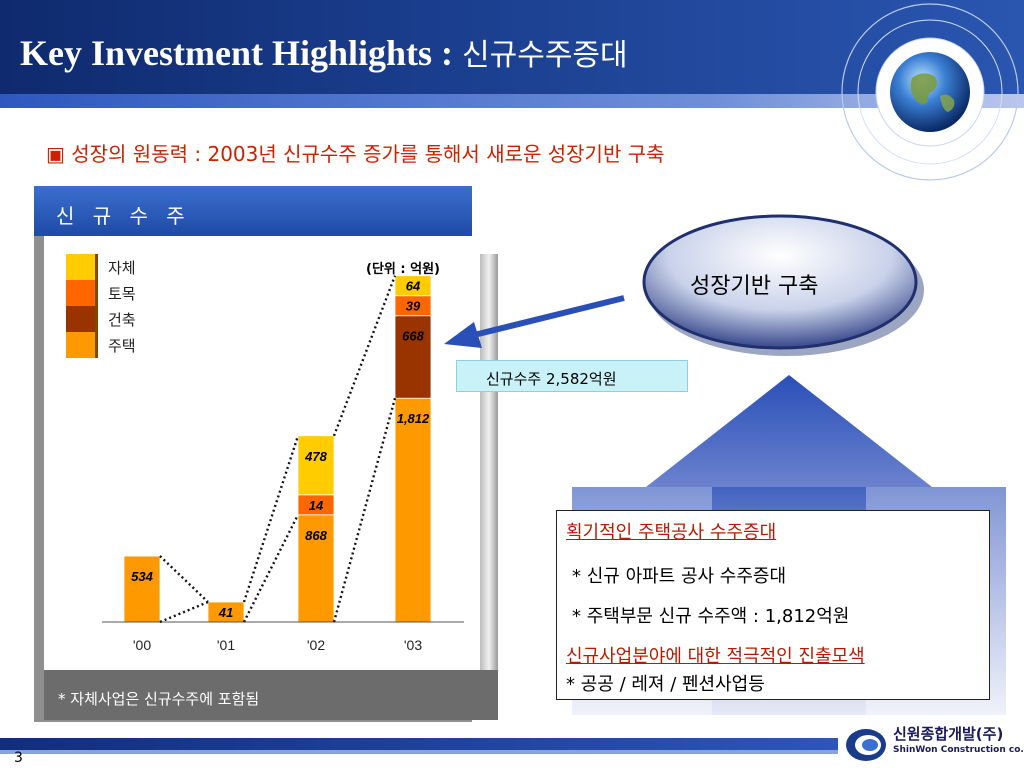 The height and width of the screenshot is (768, 1024). What do you see at coordinates (82, 345) in the screenshot?
I see `legend-swatch-housing` at bounding box center [82, 345].